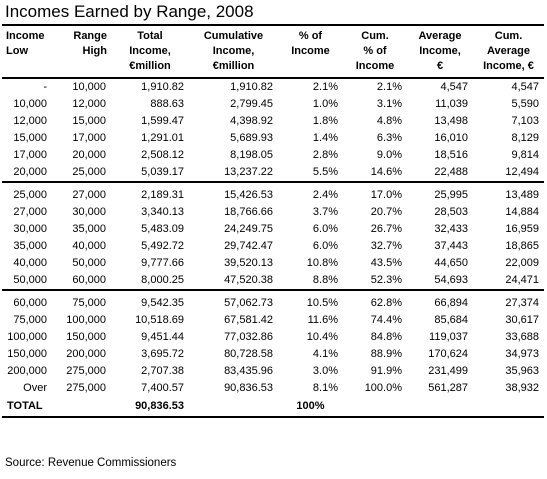 This screenshot has height=479, width=547. What do you see at coordinates (451, 155) in the screenshot?
I see `cell-average-income: 18,516` at bounding box center [451, 155].